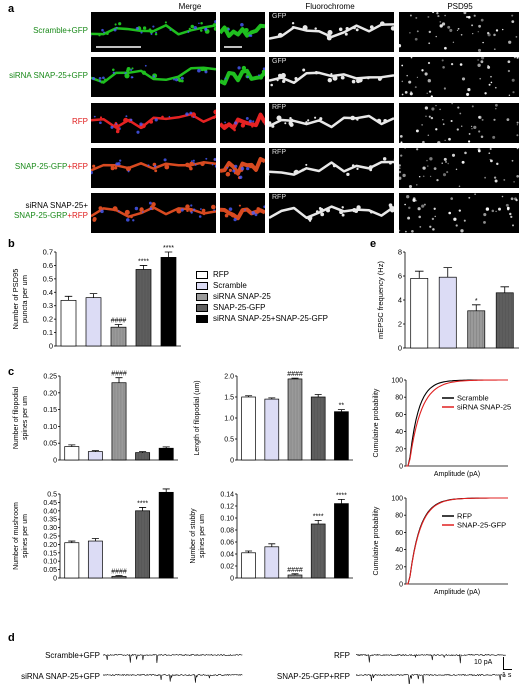  I want to click on panel-d-letter: d, so click(11, 638).